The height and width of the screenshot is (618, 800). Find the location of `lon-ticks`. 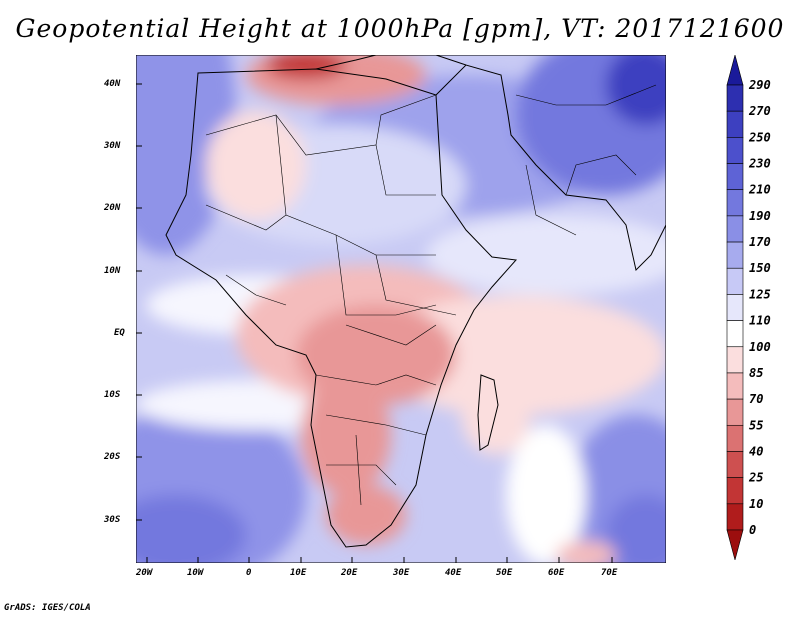

lon-ticks is located at coordinates (379, 560).